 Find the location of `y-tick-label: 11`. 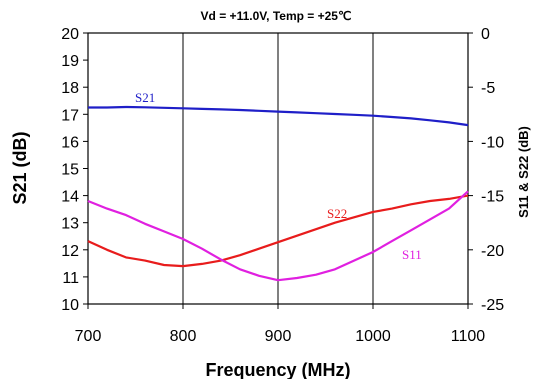

y-tick-label: 11 is located at coordinates (70, 278).